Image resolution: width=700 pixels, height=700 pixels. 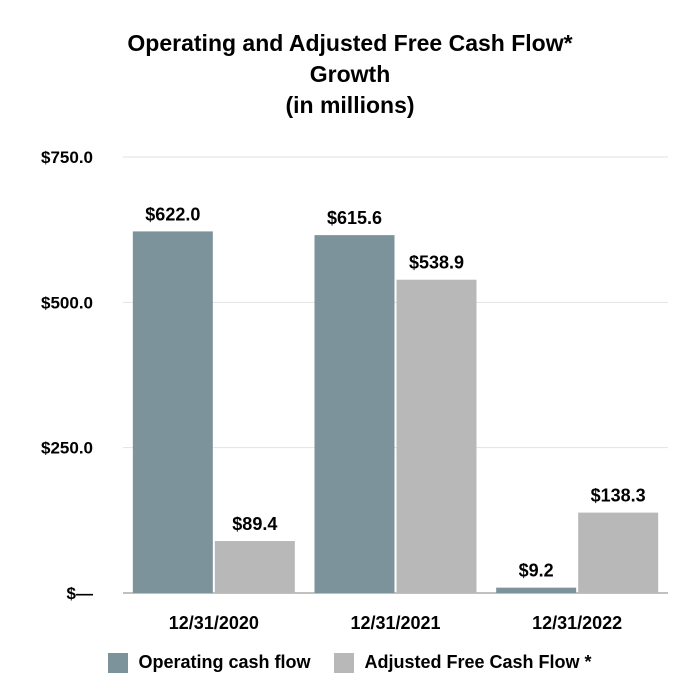 What do you see at coordinates (354, 218) in the screenshot?
I see `data-label: $615.6` at bounding box center [354, 218].